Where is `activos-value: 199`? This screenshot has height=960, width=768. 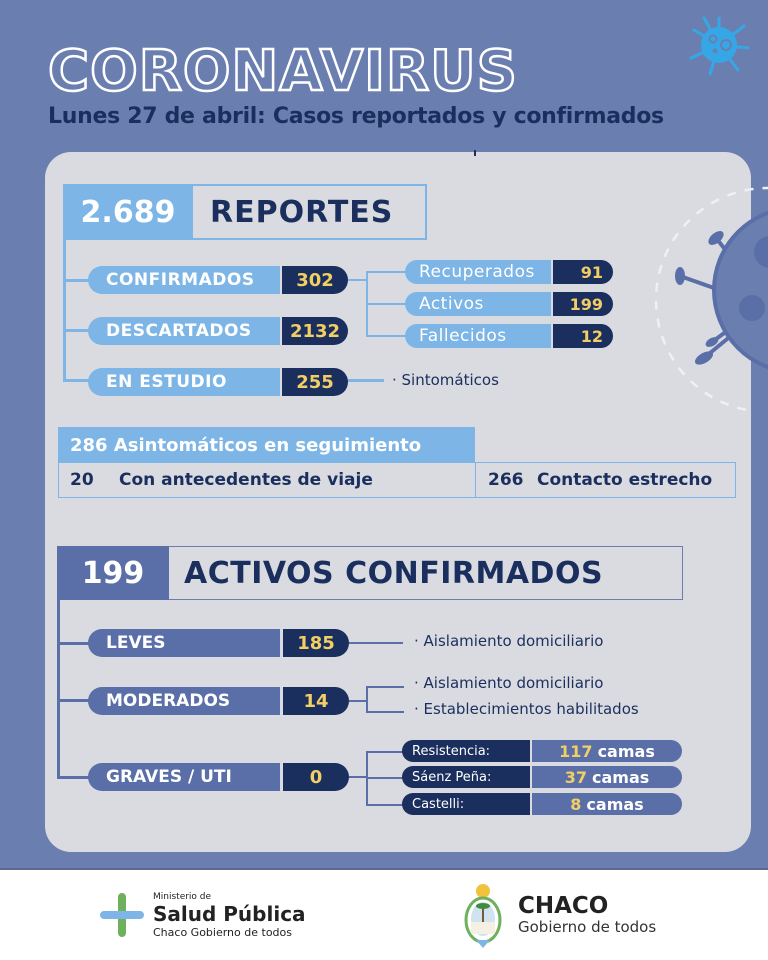
activos-value: 199 is located at coordinates (583, 304).